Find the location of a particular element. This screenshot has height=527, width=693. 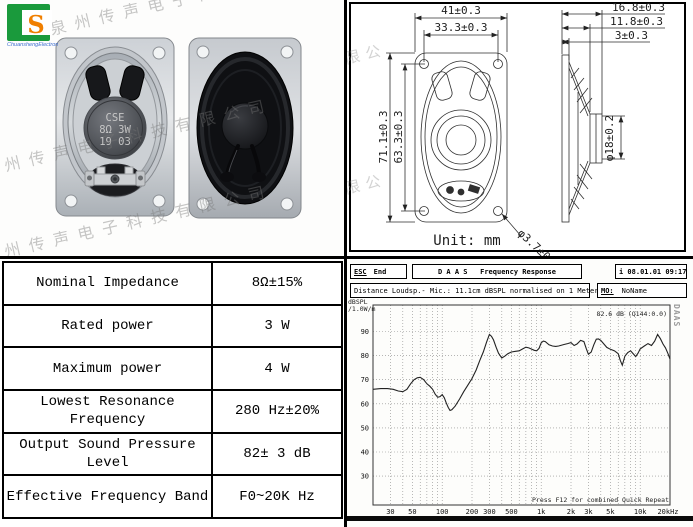

daas-brand-vertical: DAAS is located at coordinates (676, 316).